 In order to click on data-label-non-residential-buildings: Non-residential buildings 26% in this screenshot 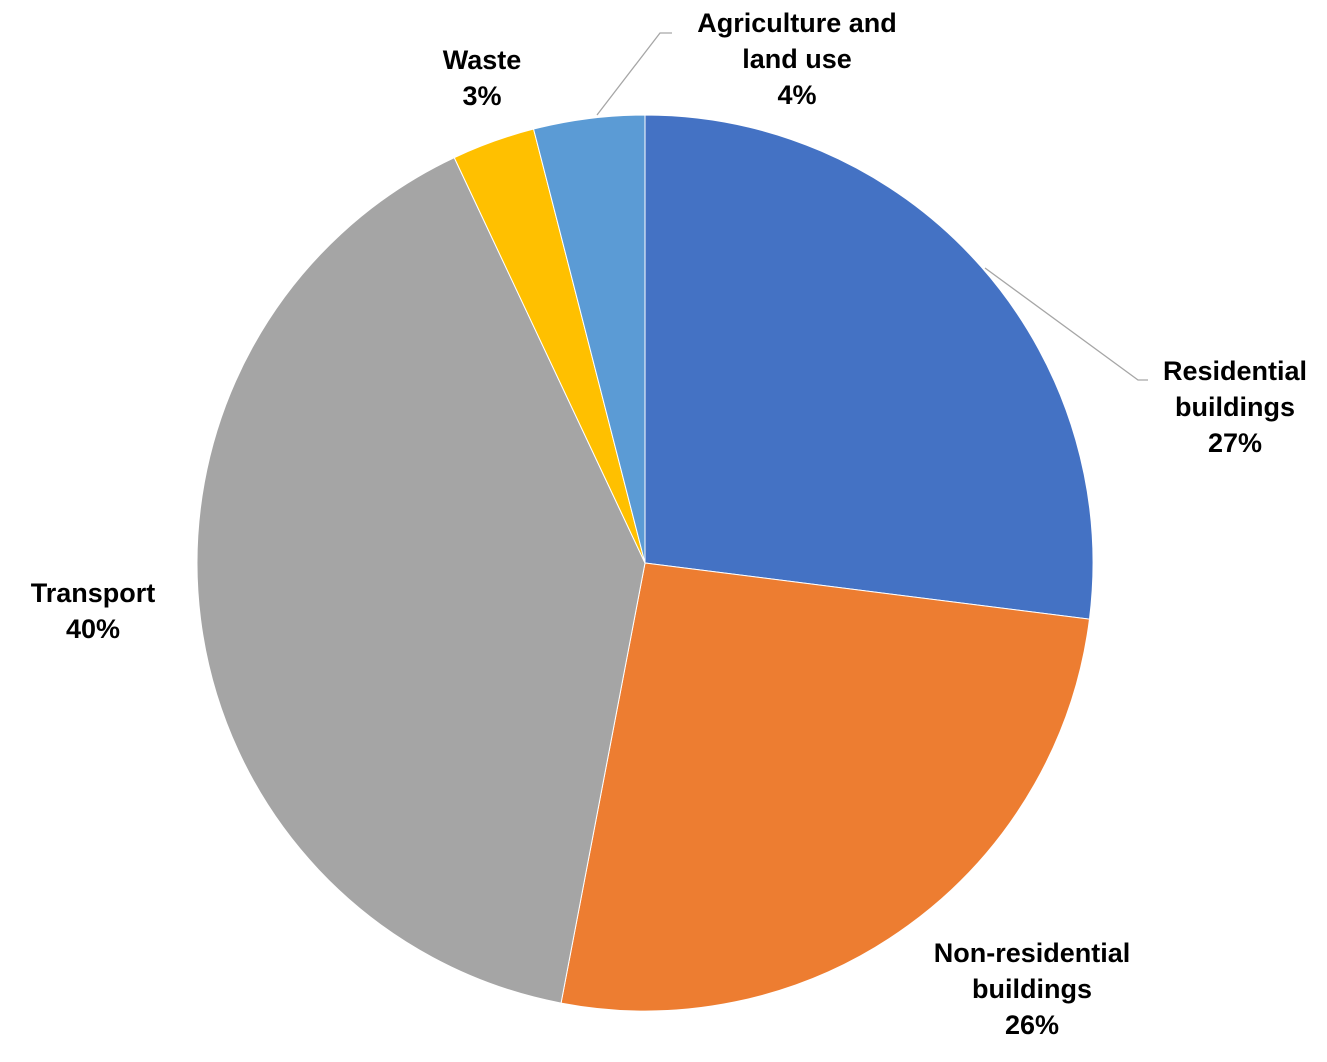, I will do `click(1032, 989)`.